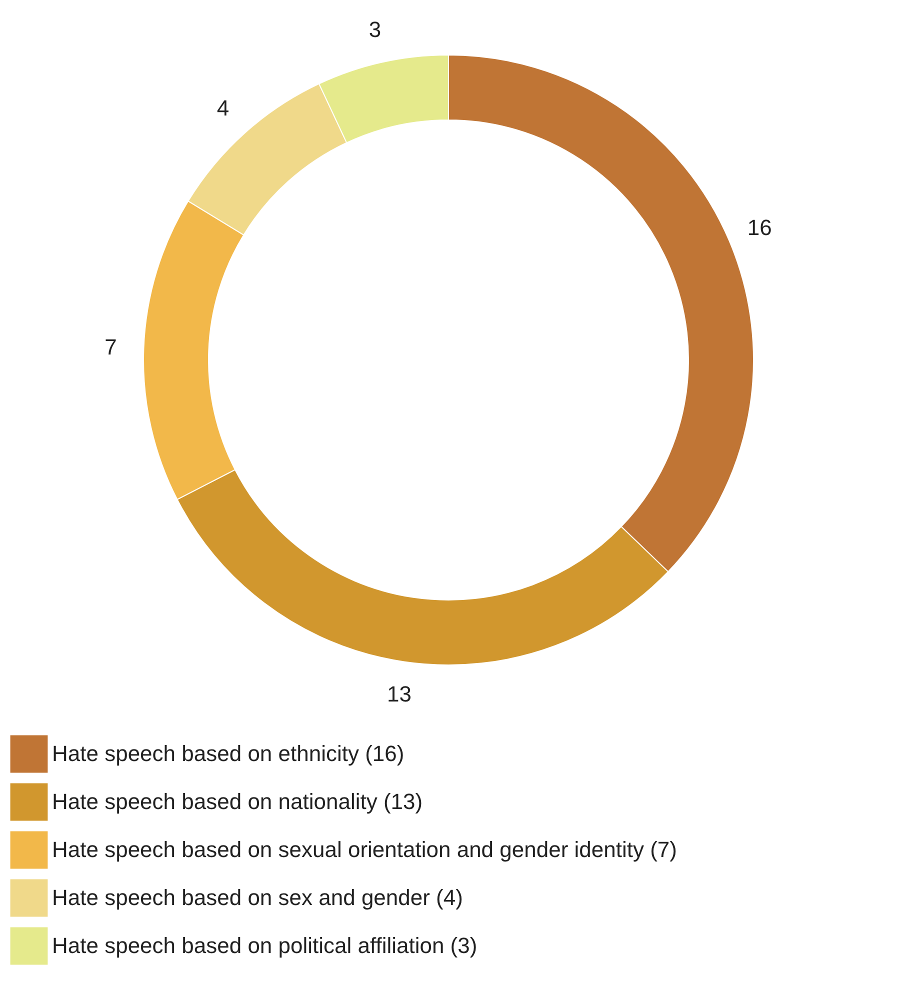 Image resolution: width=897 pixels, height=994 pixels. What do you see at coordinates (364, 849) in the screenshot?
I see `legend-label: Hate speech based on sexual orientation and gender identity (7)` at bounding box center [364, 849].